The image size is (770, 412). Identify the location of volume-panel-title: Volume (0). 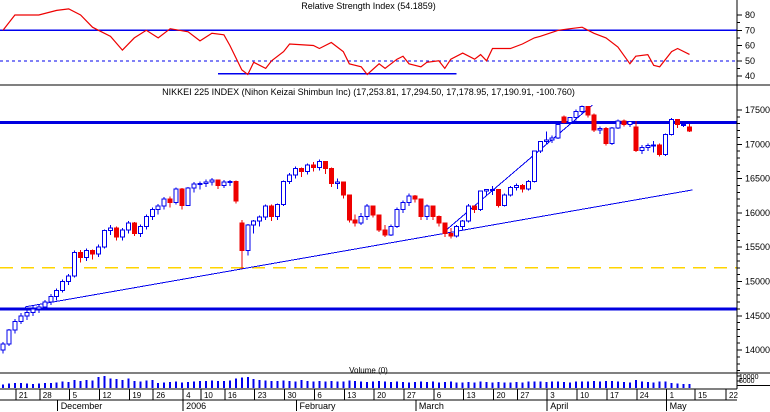
(368, 370).